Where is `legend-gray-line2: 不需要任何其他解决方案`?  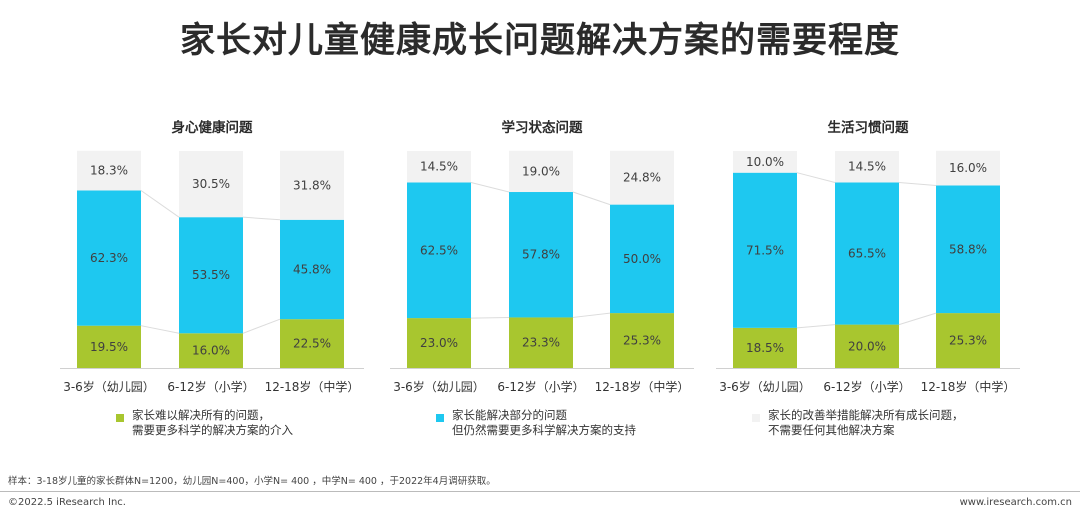
legend-gray-line2: 不需要任何其他解决方案 is located at coordinates (831, 430).